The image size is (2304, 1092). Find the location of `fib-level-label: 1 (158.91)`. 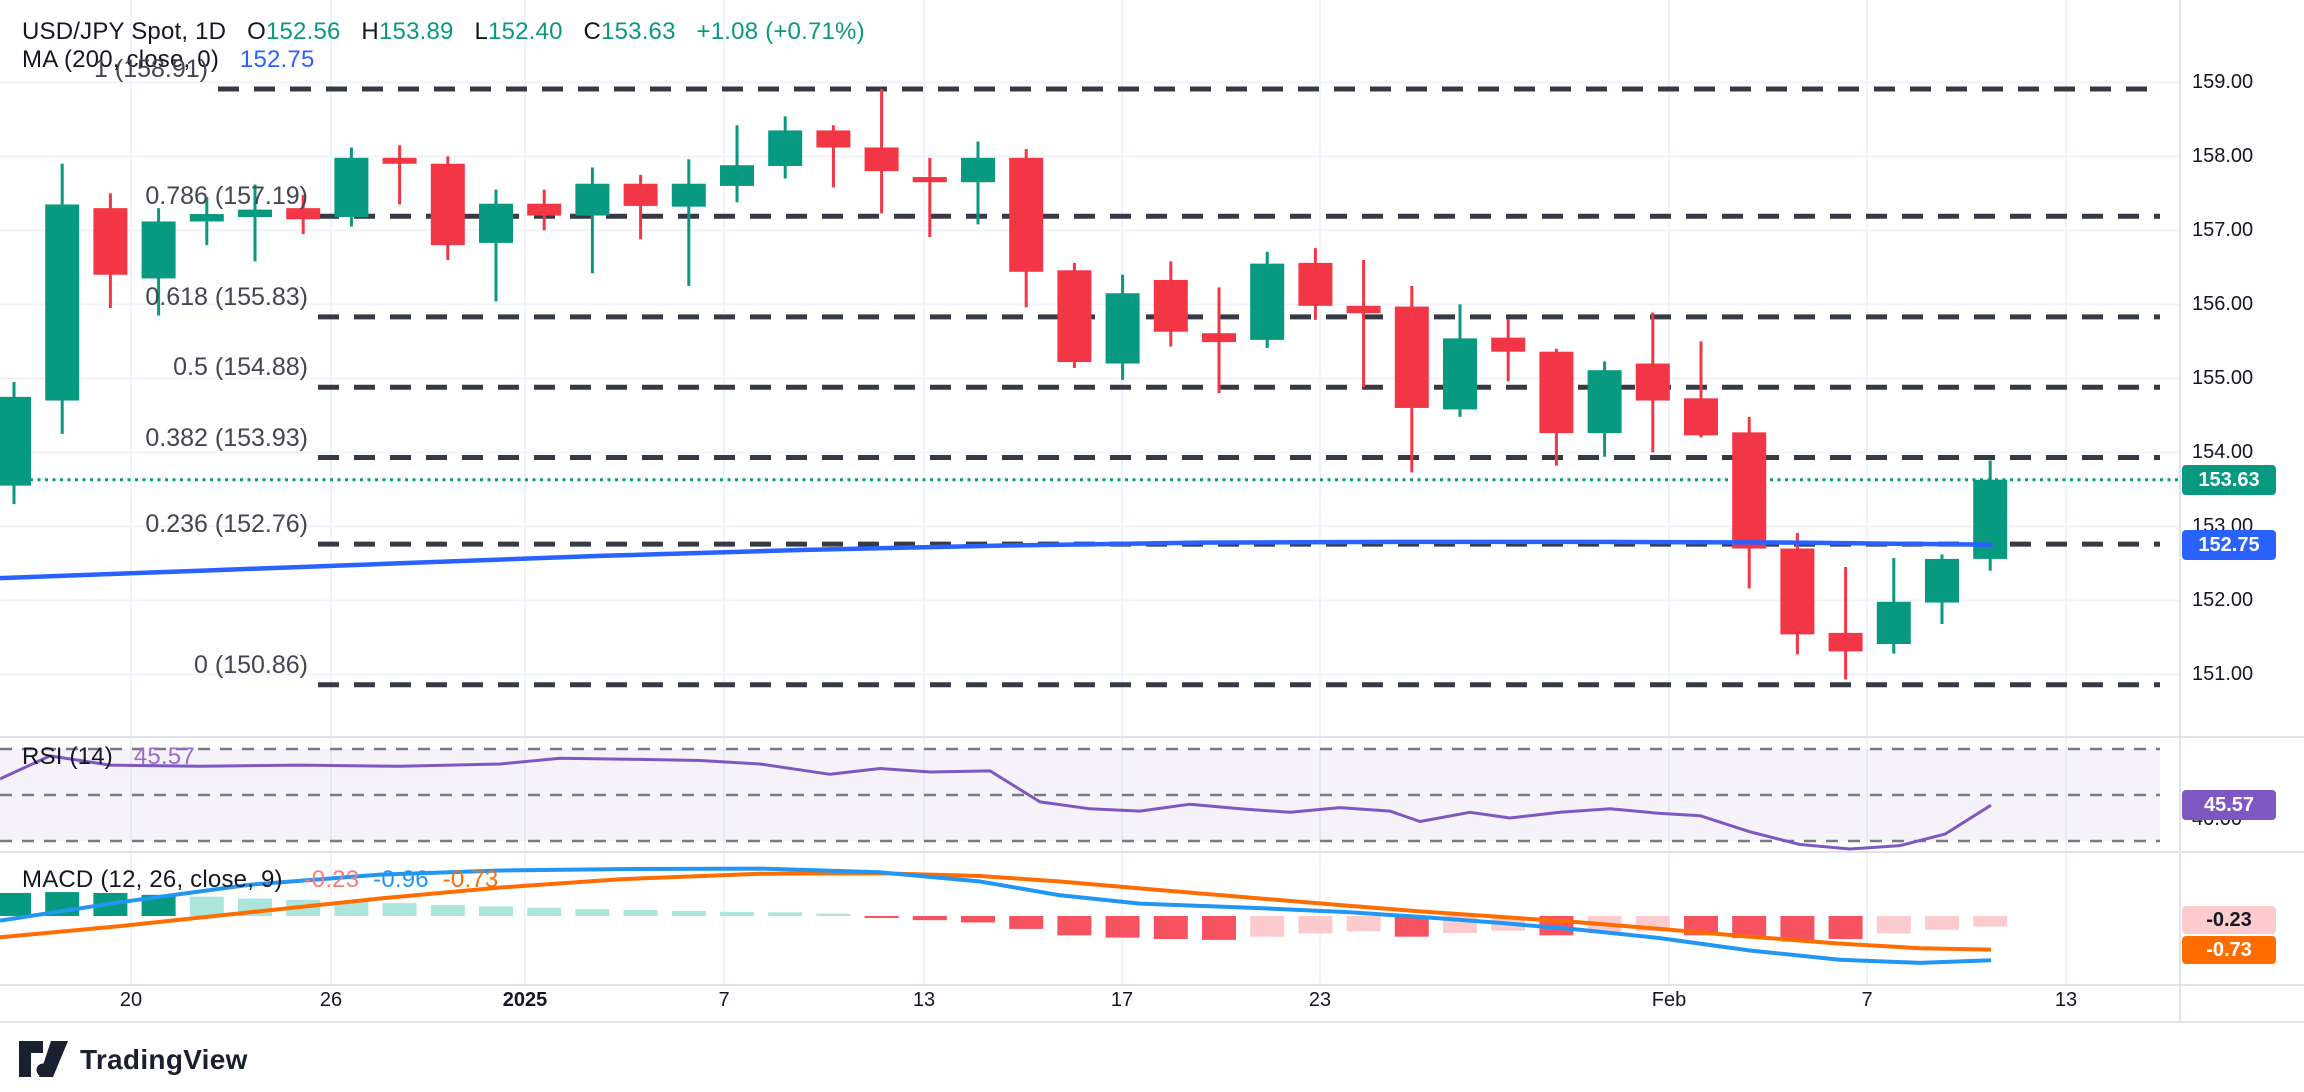

fib-level-label: 1 (158.91) is located at coordinates (151, 69).